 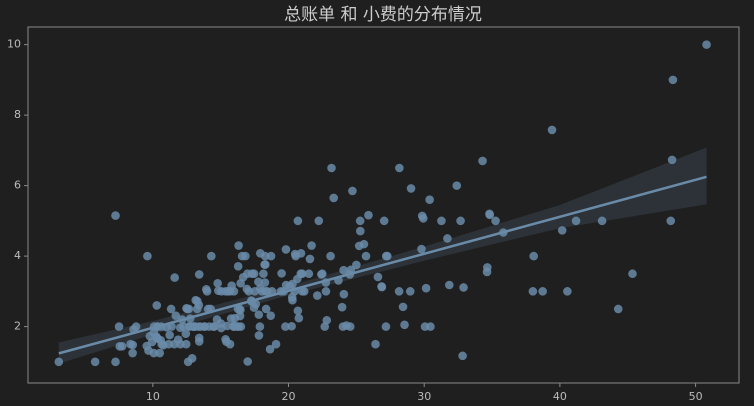 What do you see at coordinates (383, 15) in the screenshot?
I see `chart-title: 总账单 和 小费的分布情况` at bounding box center [383, 15].